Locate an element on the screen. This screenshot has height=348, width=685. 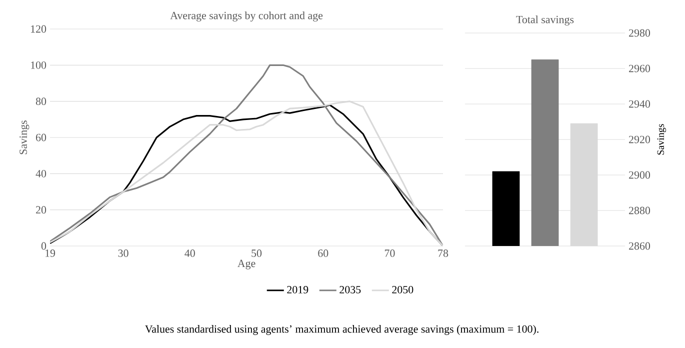
legend-label: 2035 is located at coordinates (350, 290).